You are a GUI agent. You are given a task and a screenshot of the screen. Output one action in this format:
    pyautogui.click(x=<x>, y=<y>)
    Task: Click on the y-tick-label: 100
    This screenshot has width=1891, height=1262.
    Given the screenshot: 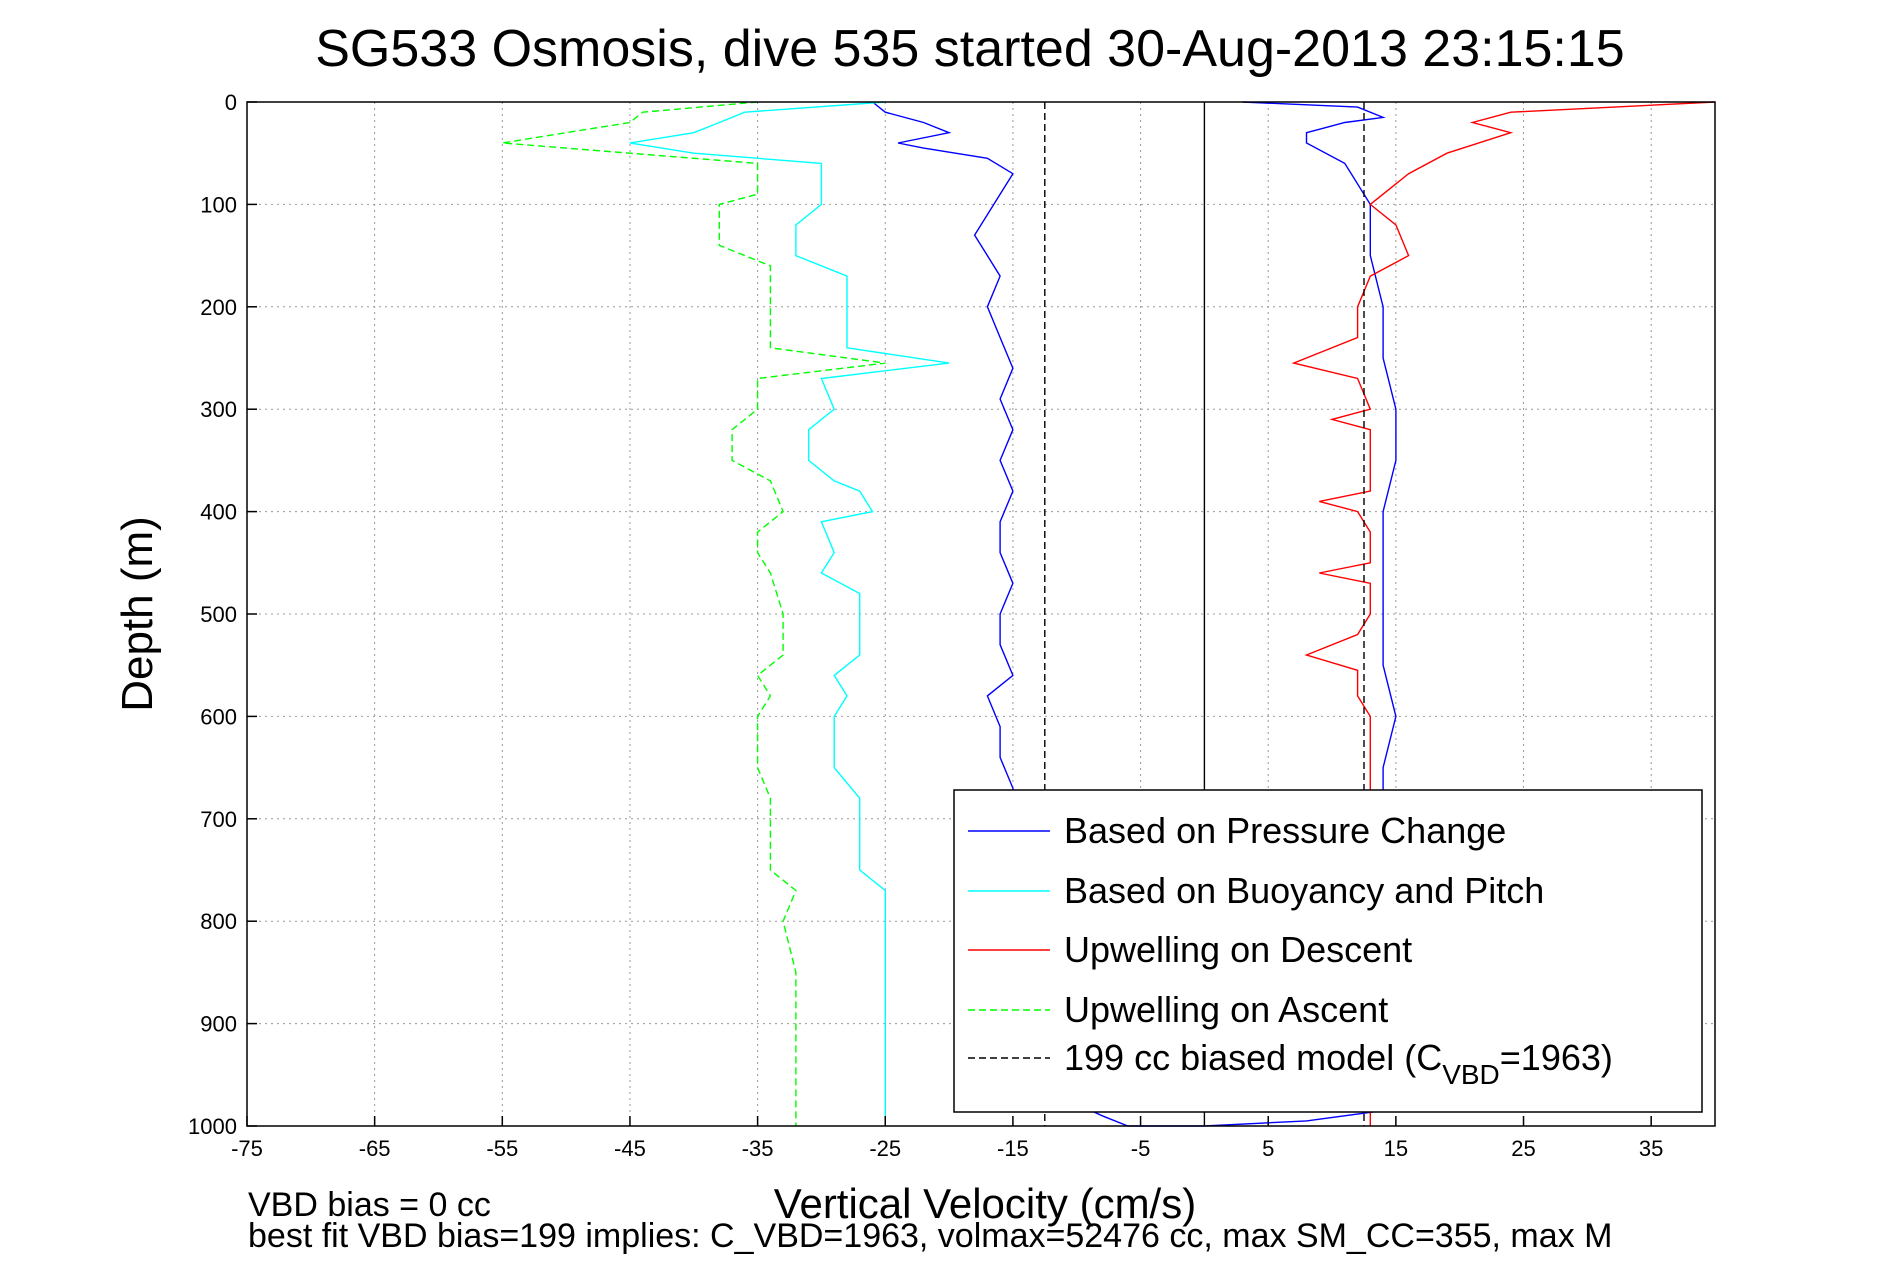 What is the action you would take?
    pyautogui.click(x=218, y=204)
    